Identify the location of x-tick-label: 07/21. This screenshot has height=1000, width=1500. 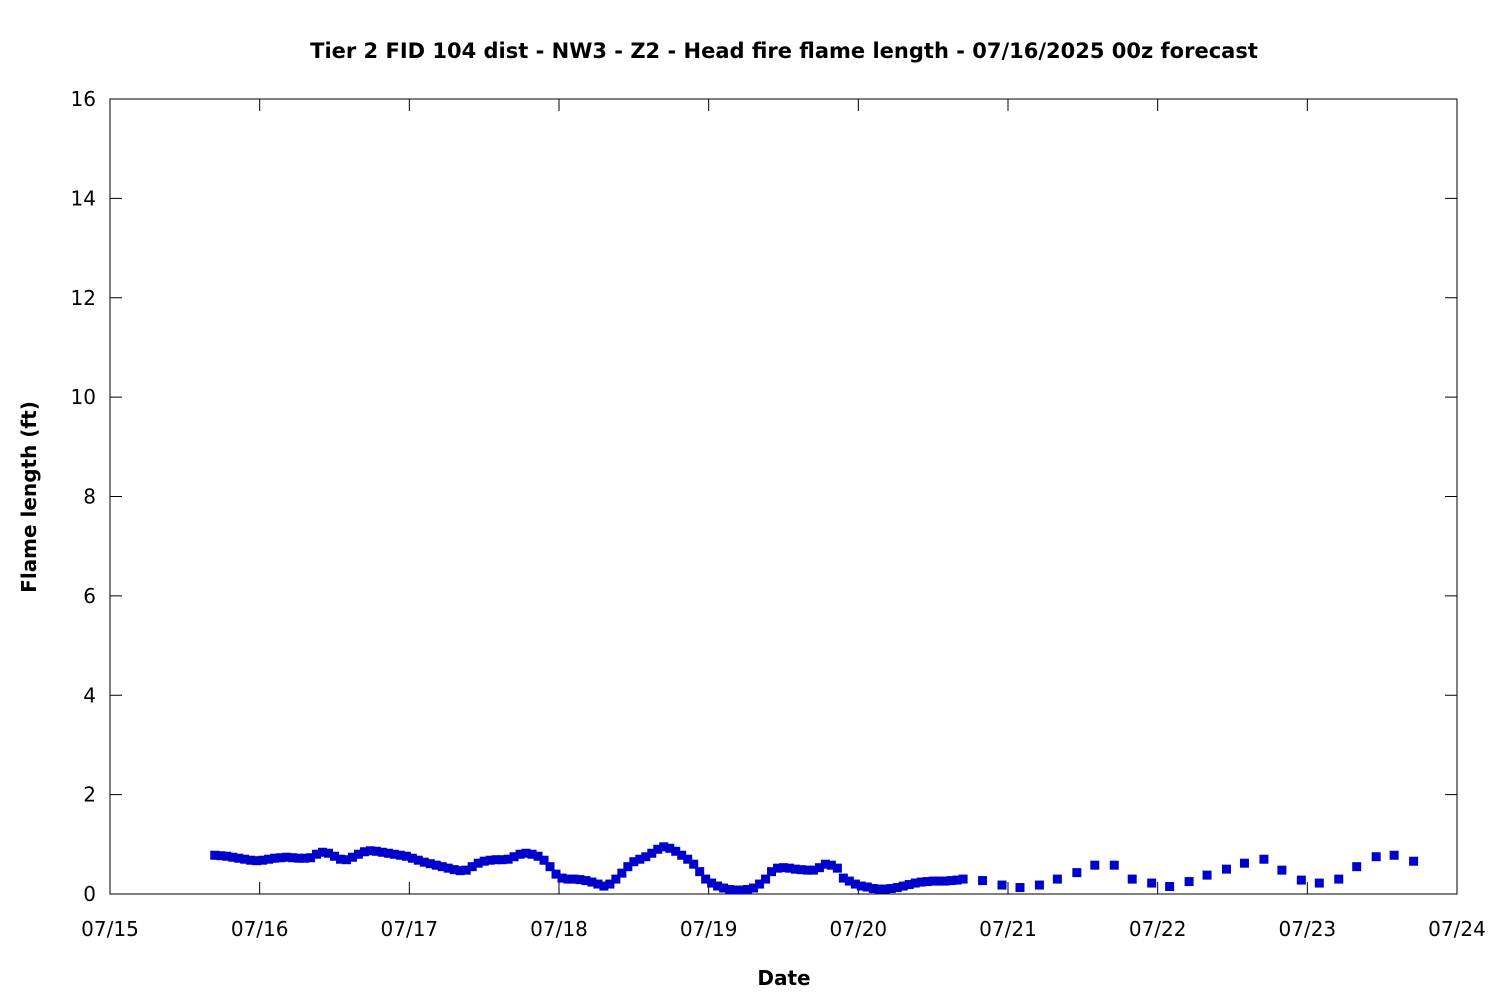
(1008, 929).